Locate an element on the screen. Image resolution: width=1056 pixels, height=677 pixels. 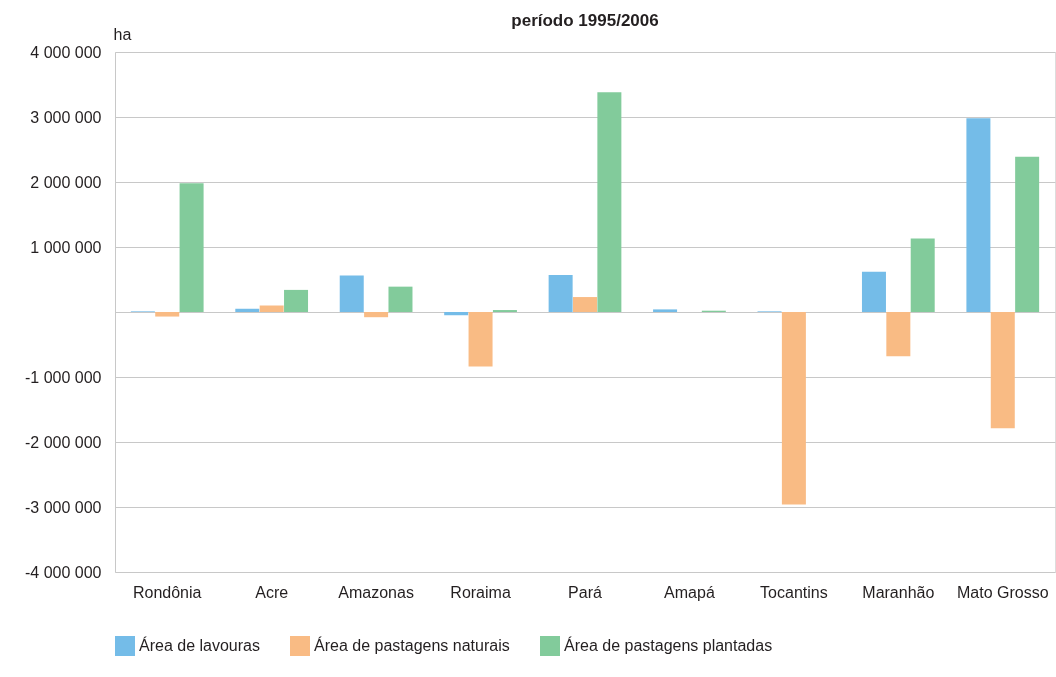
y-tick-label: 2 000 000 is located at coordinates (66, 182).